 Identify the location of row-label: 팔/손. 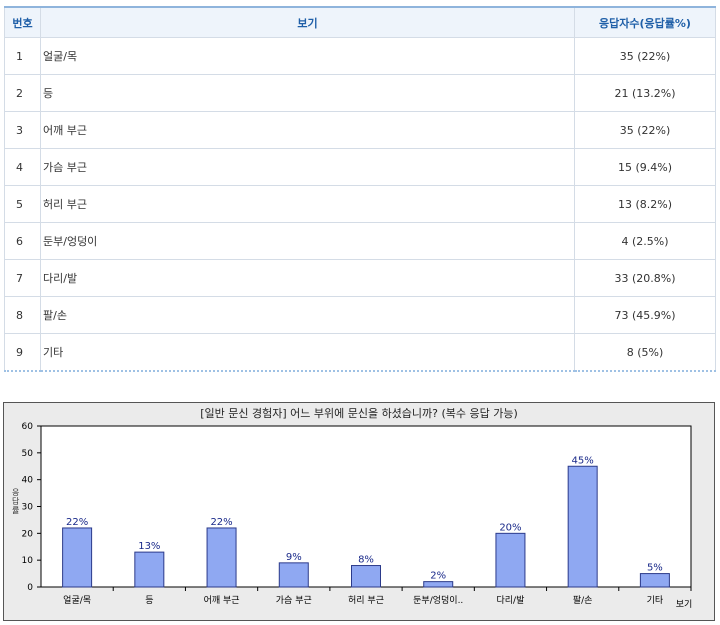
(307, 315).